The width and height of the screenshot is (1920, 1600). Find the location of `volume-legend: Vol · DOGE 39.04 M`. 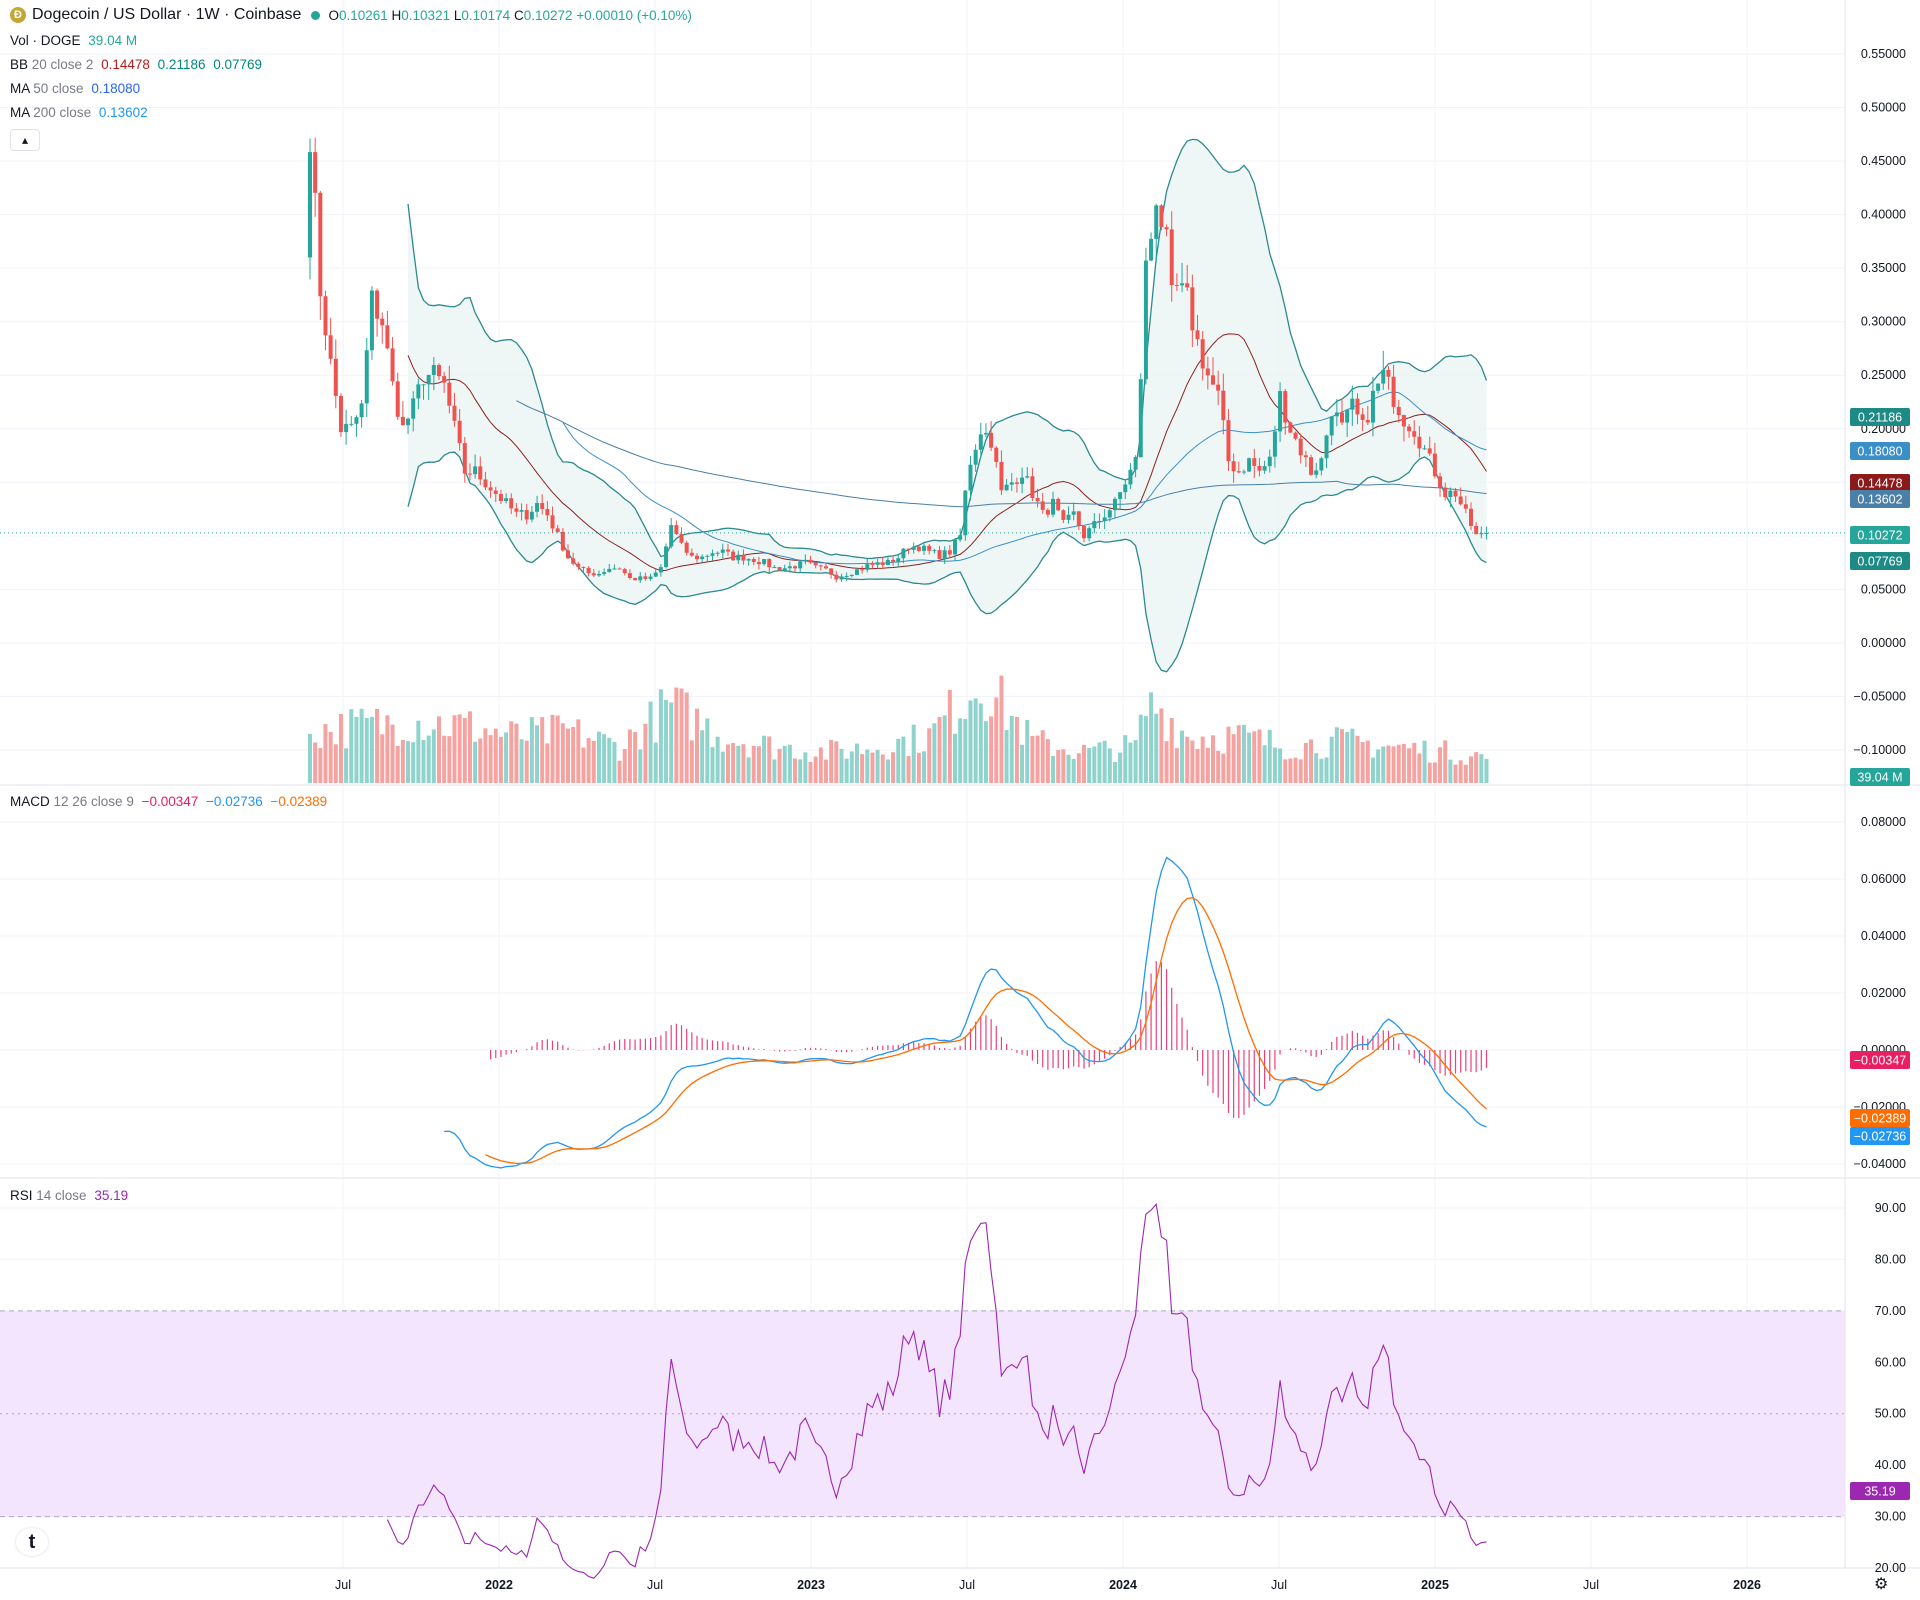

volume-legend: Vol · DOGE 39.04 M is located at coordinates (74, 40).